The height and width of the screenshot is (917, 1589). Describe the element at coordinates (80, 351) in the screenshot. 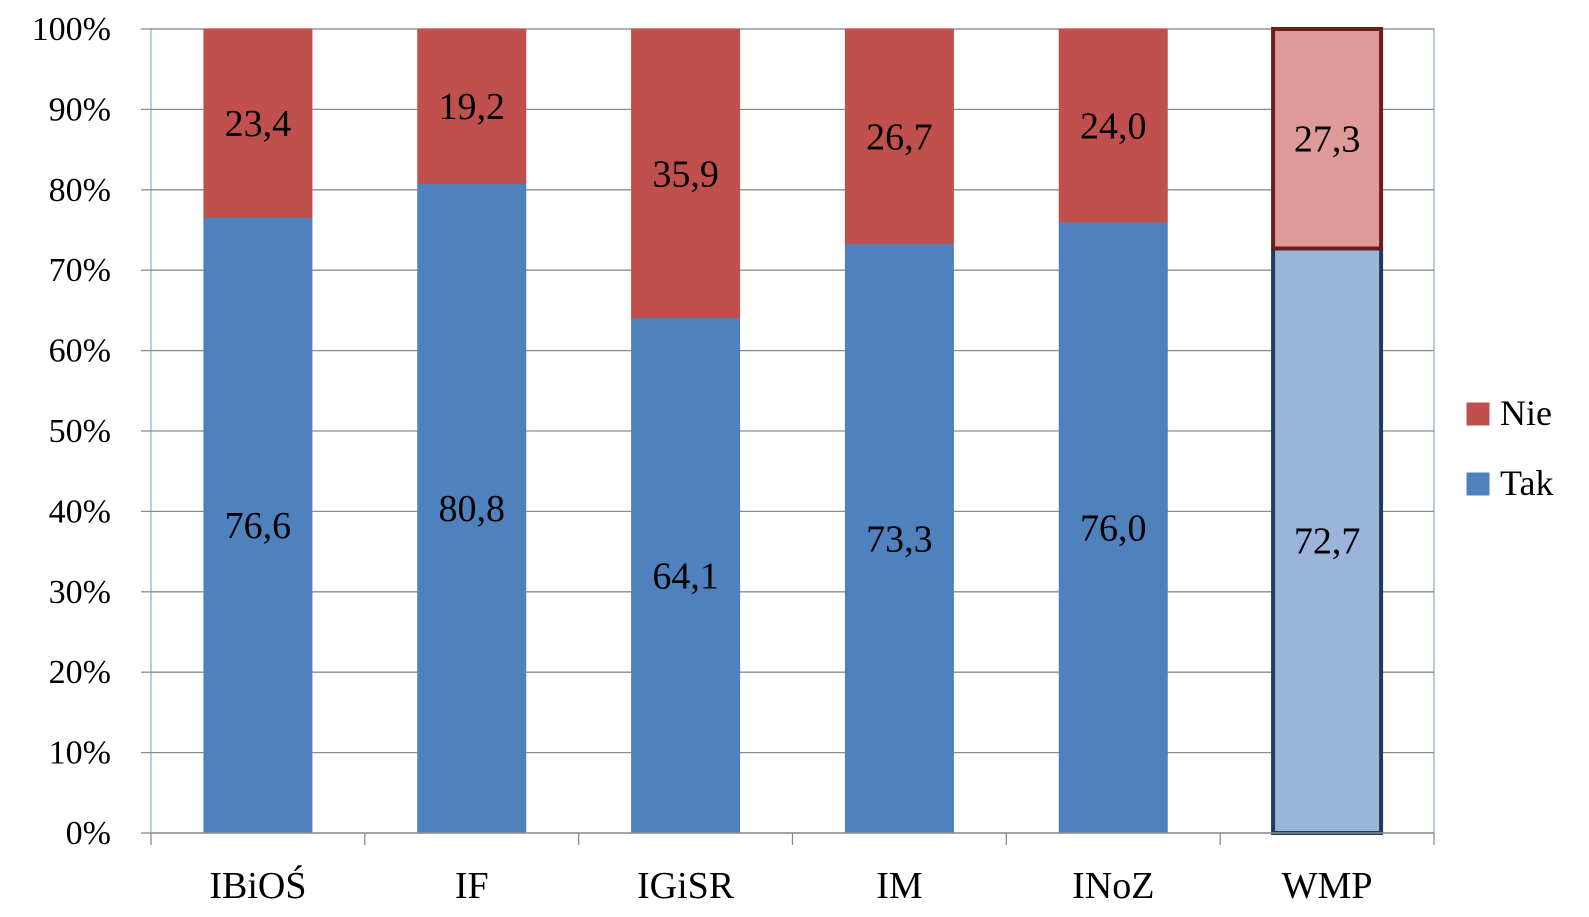

I see `y-tick-label: 60%` at that location.